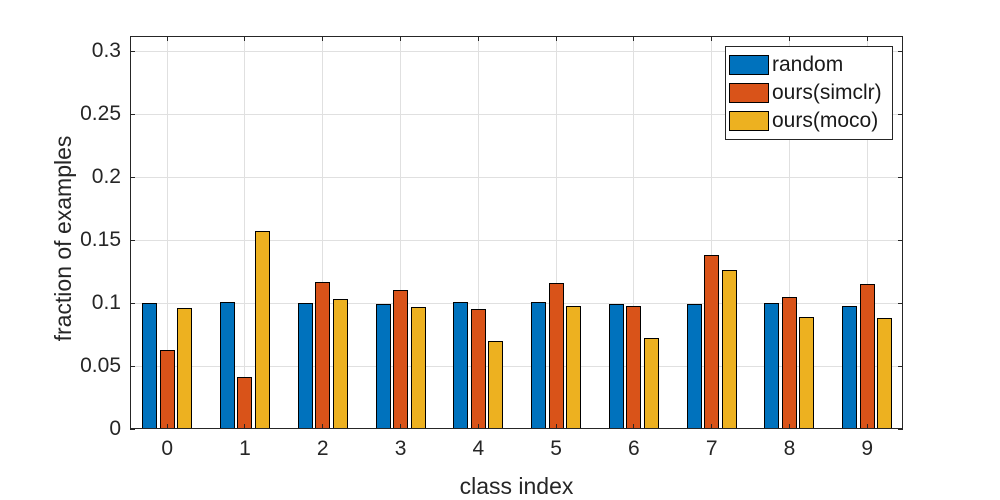 Image resolution: width=1000 pixels, height=500 pixels. Describe the element at coordinates (400, 448) in the screenshot. I see `x-tick-label-3: 3` at that location.